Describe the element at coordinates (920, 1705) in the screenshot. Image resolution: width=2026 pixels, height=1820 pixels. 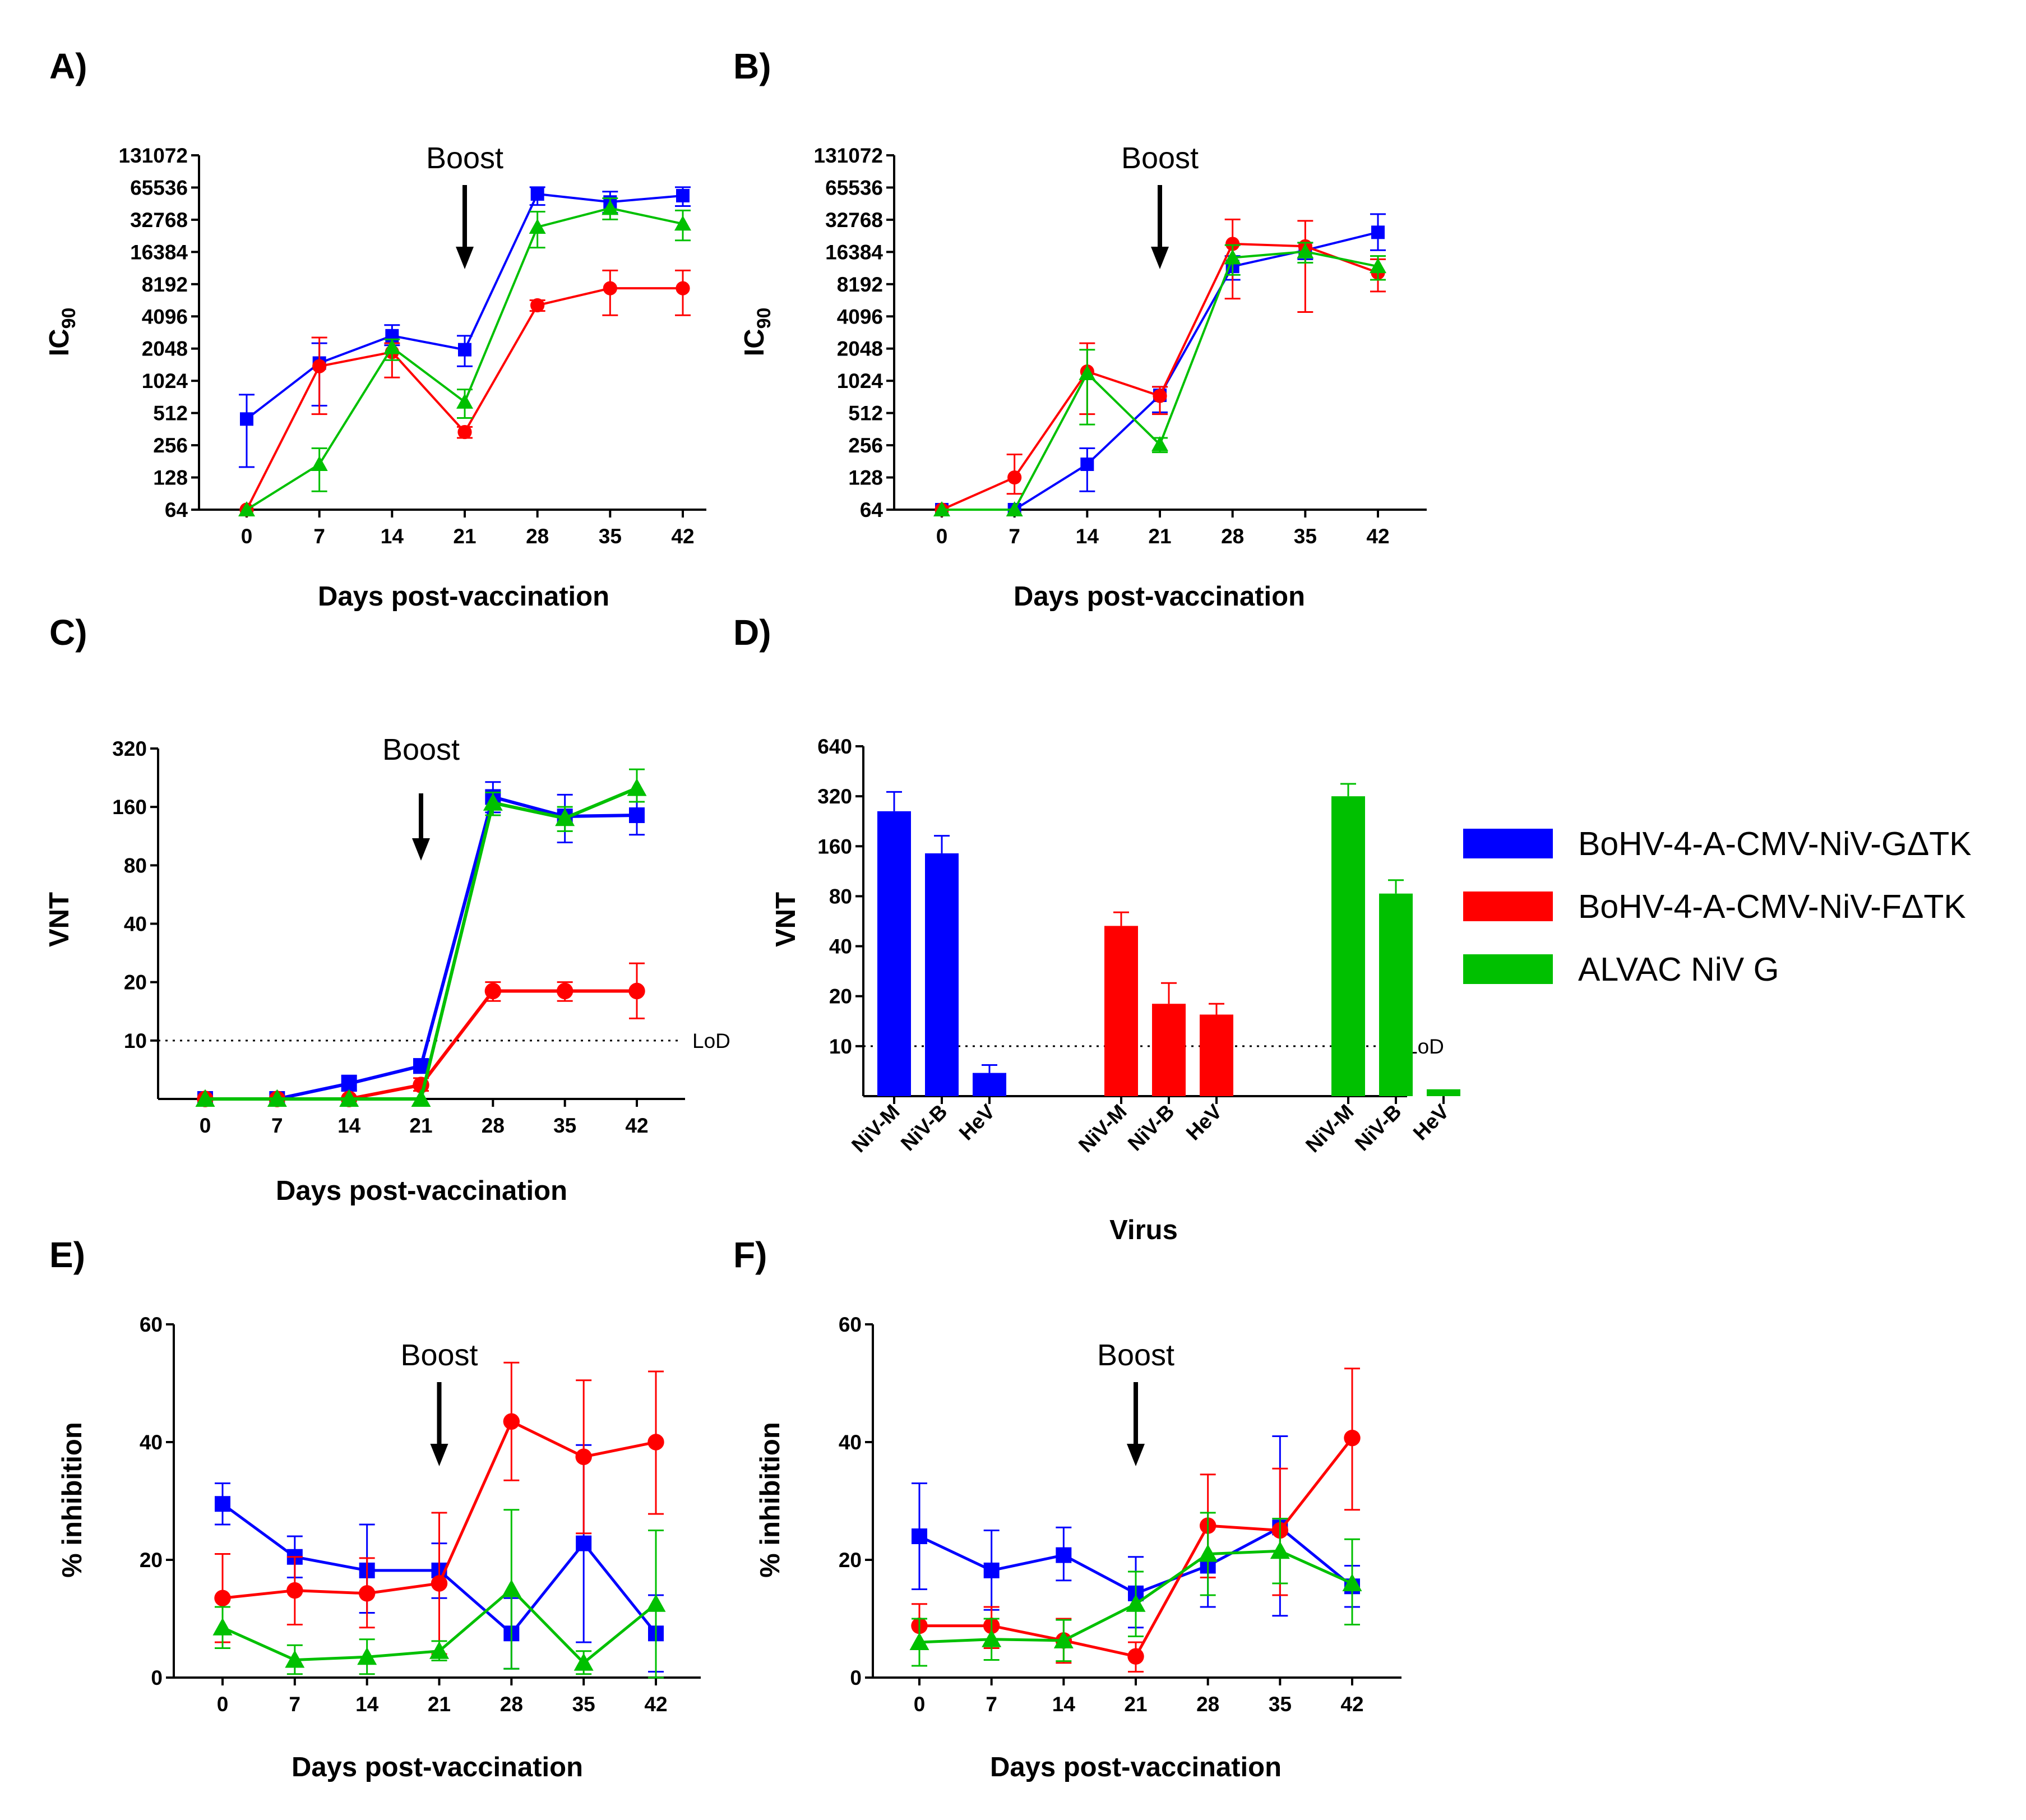
I see `panel-f-x-tick-label: 0` at that location.